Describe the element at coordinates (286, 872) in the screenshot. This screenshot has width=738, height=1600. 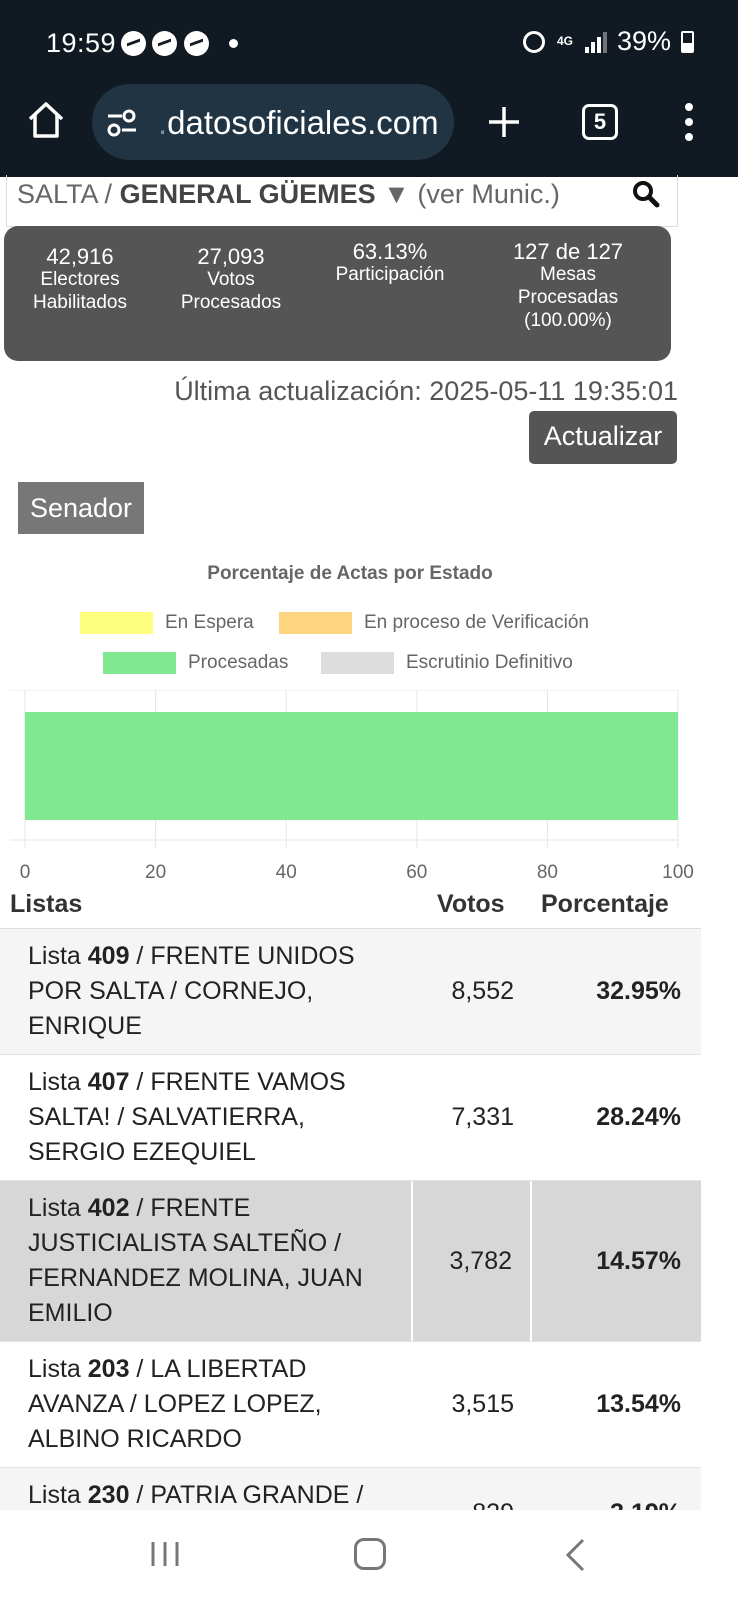
I see `x-tick-label: 40` at that location.